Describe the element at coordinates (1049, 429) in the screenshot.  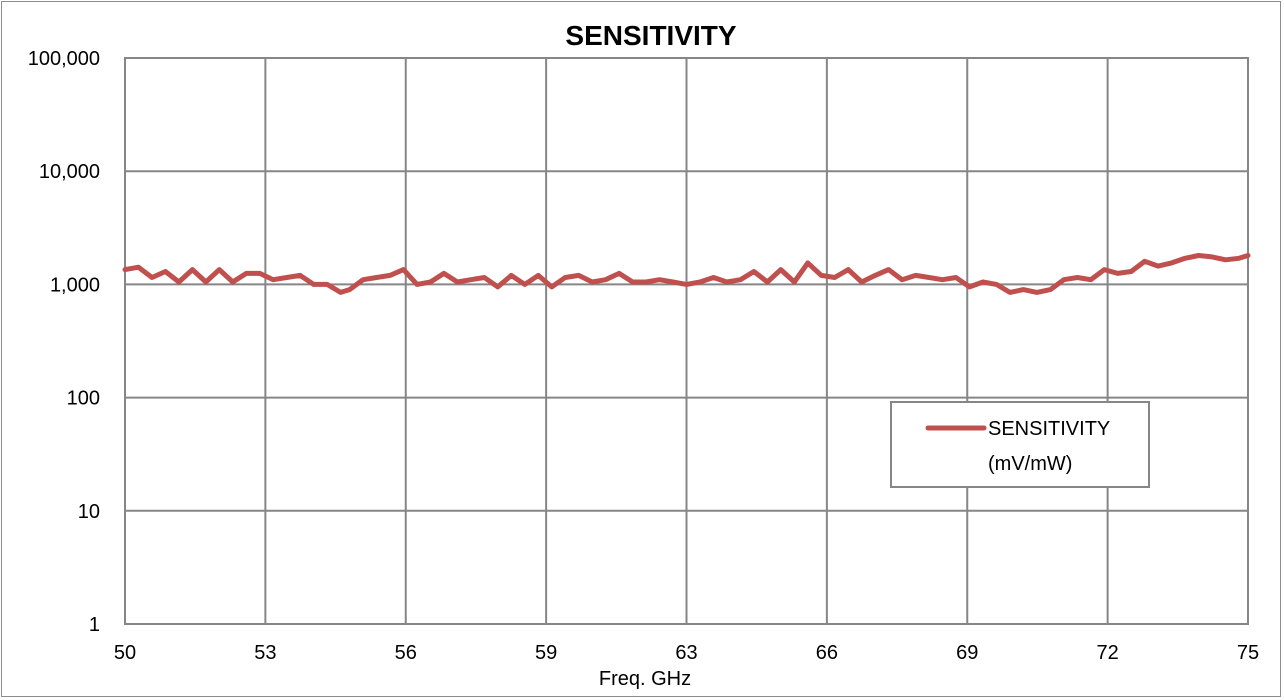
I see `legend-label-line-1: SENSITIVITY` at that location.